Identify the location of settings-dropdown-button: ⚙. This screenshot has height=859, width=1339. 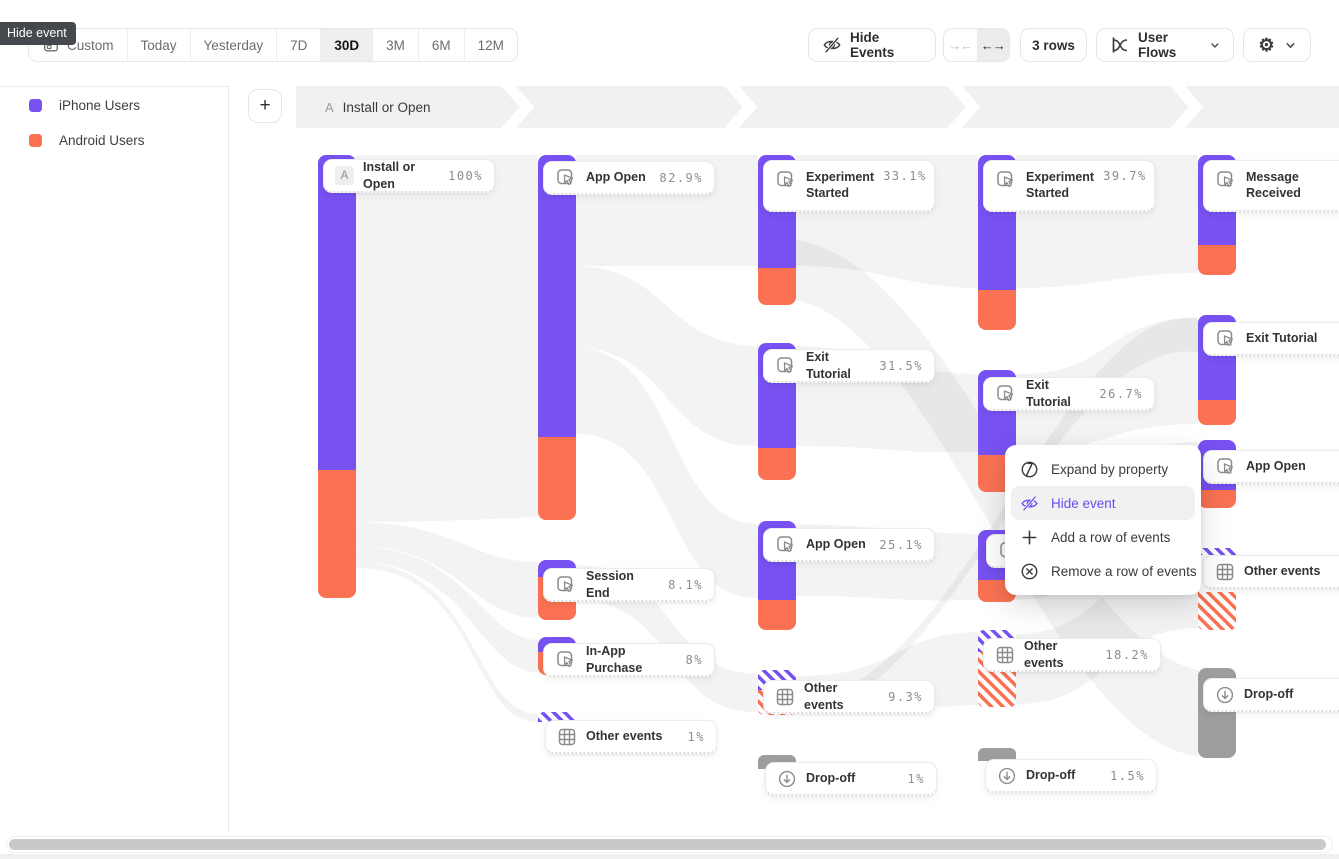
(1277, 45).